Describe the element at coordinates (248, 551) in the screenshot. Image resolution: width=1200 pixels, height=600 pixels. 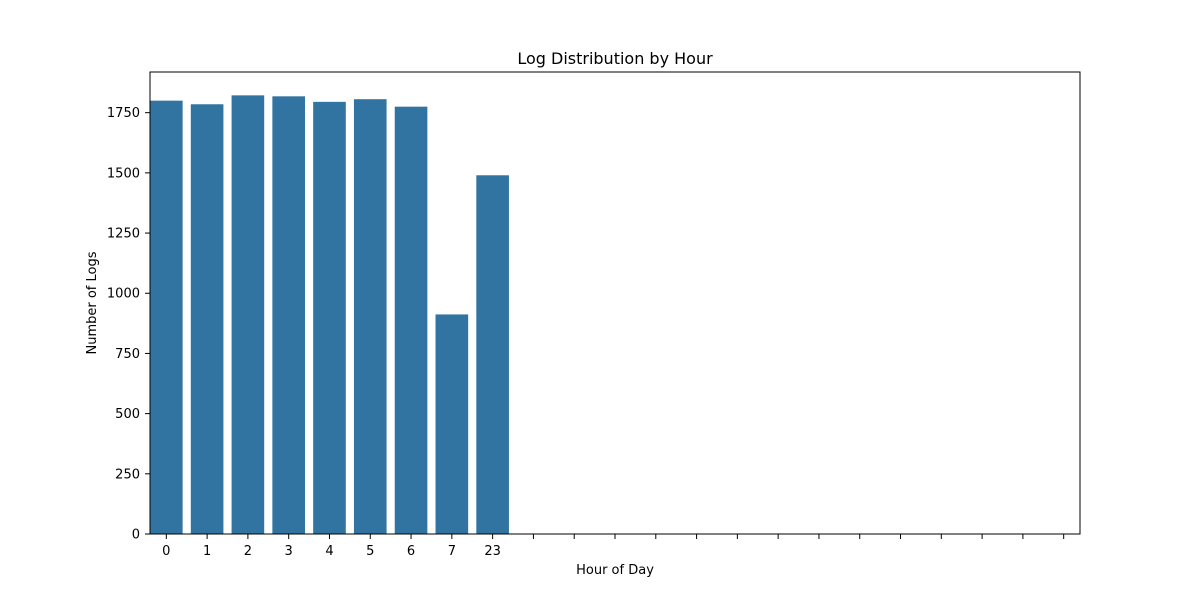
I see `x-tick-label: 2` at that location.